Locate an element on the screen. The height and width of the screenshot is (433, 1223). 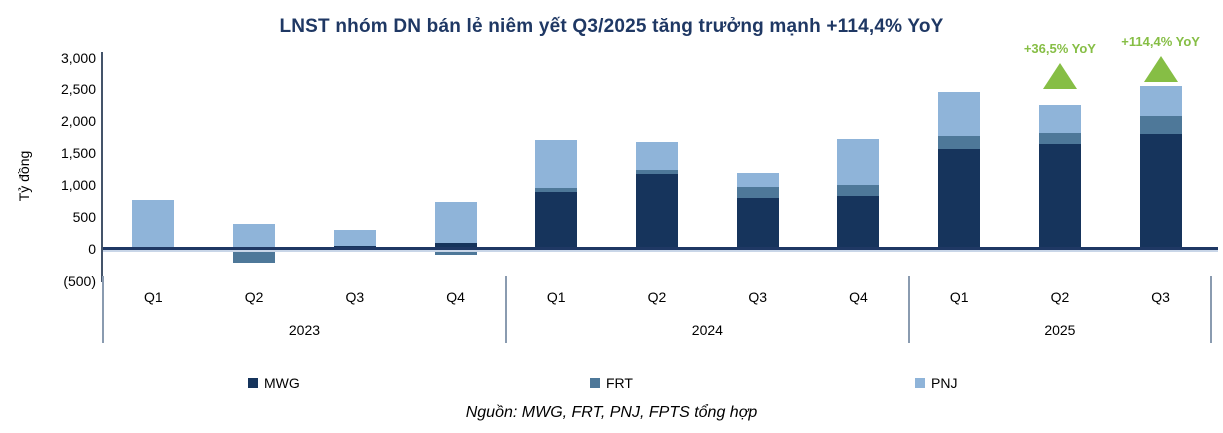
y-tick-label: 500 is located at coordinates (84, 217).